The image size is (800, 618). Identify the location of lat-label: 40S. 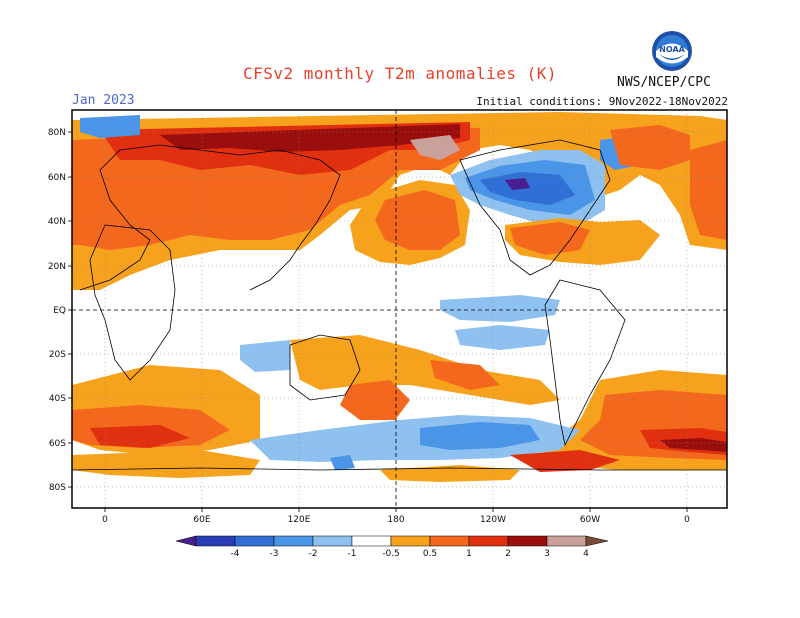
(57, 399).